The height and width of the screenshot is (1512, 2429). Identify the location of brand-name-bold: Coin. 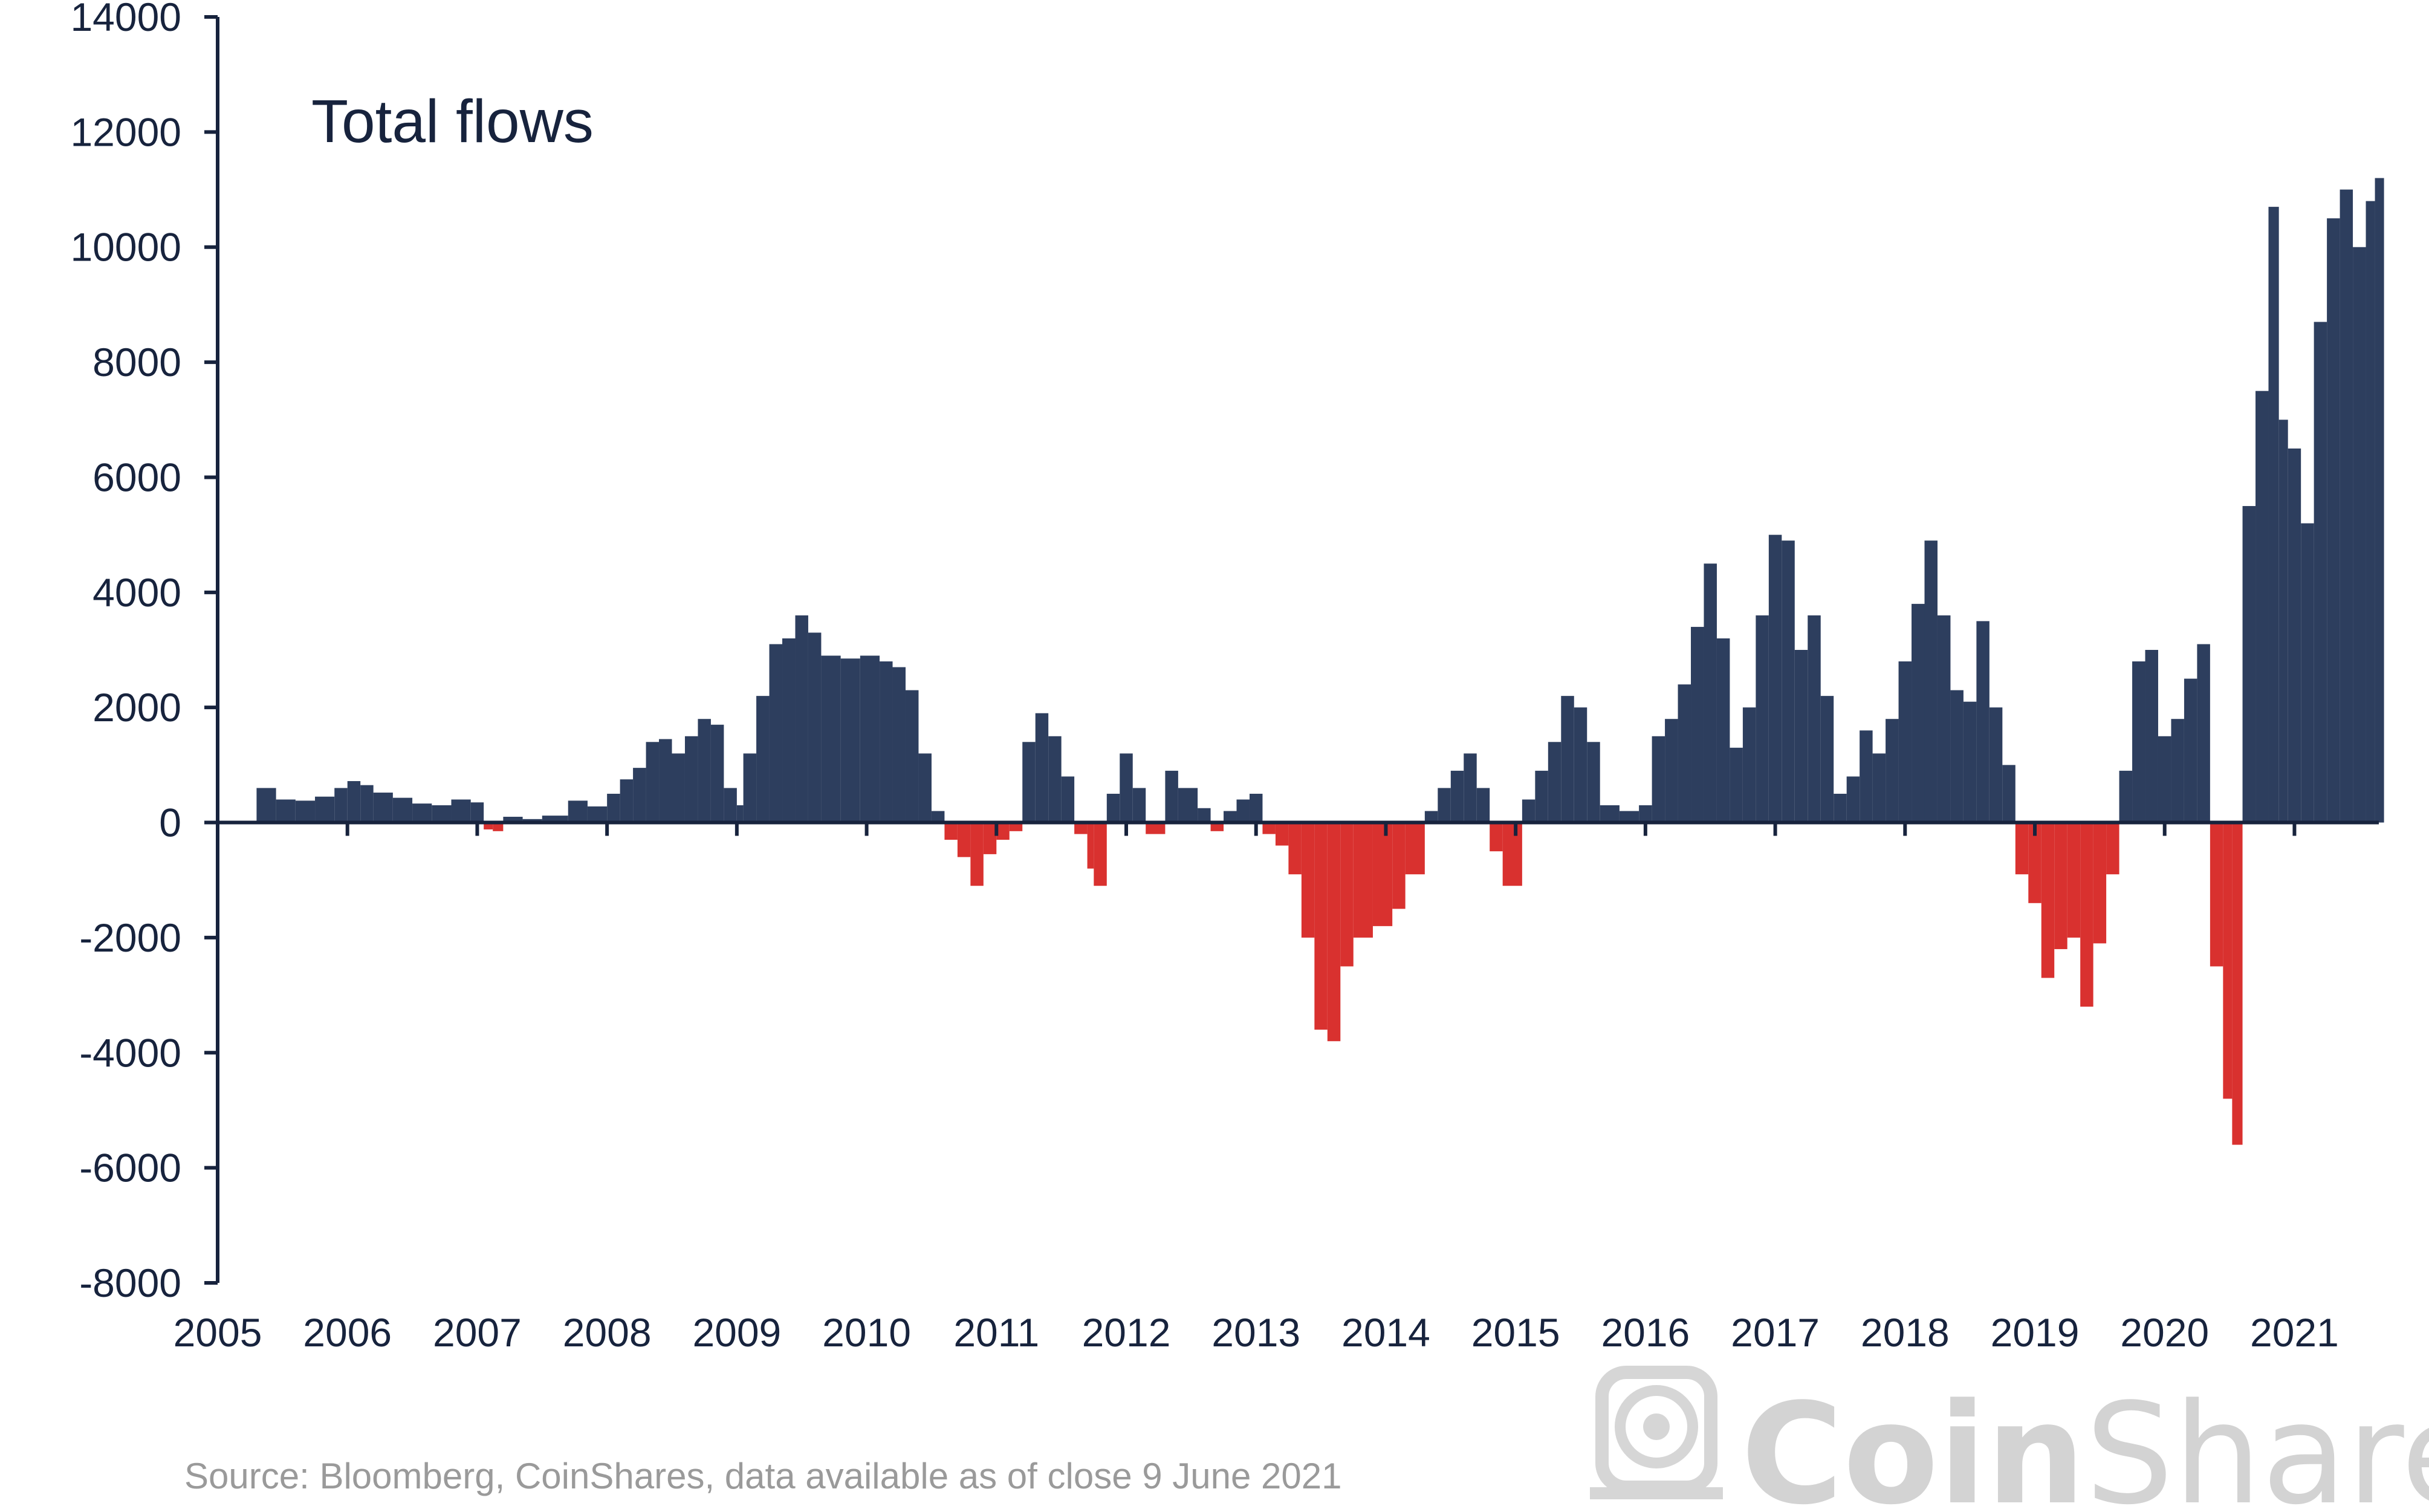
(1913, 1443).